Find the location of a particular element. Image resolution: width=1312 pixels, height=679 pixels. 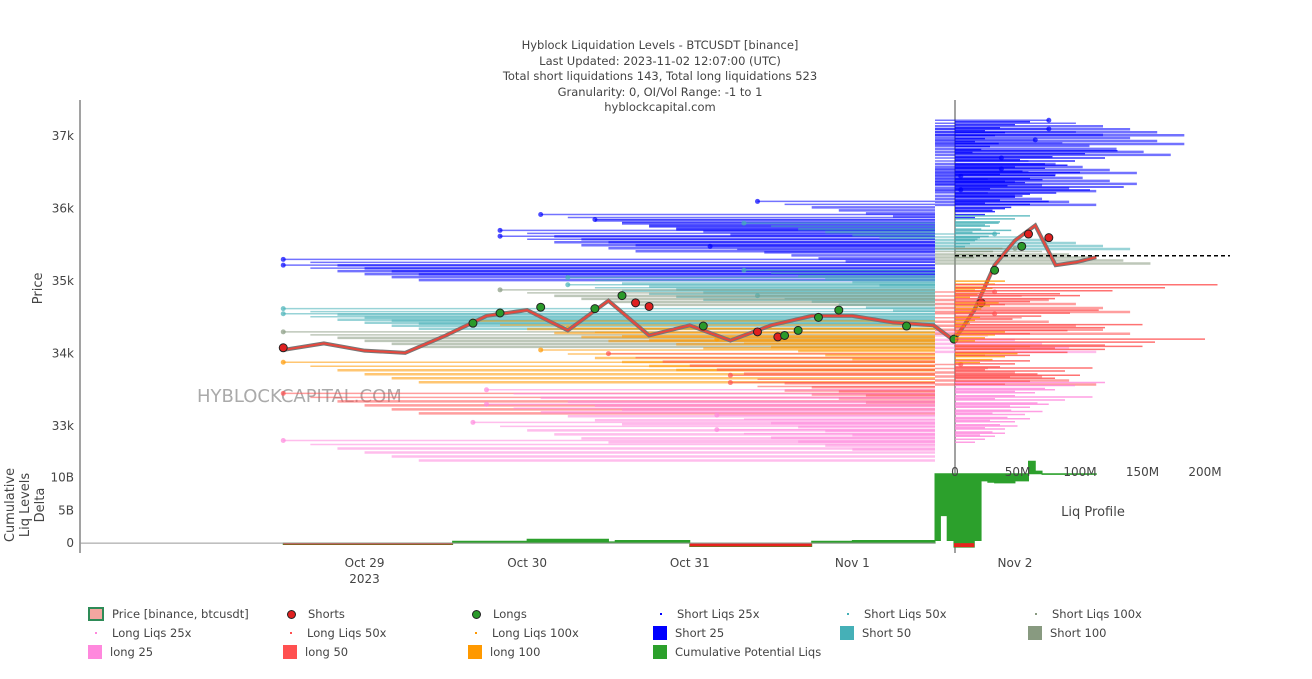

last-updated: Last Updated: 2023-11-02 12:07:00 (UTC) is located at coordinates (660, 60).